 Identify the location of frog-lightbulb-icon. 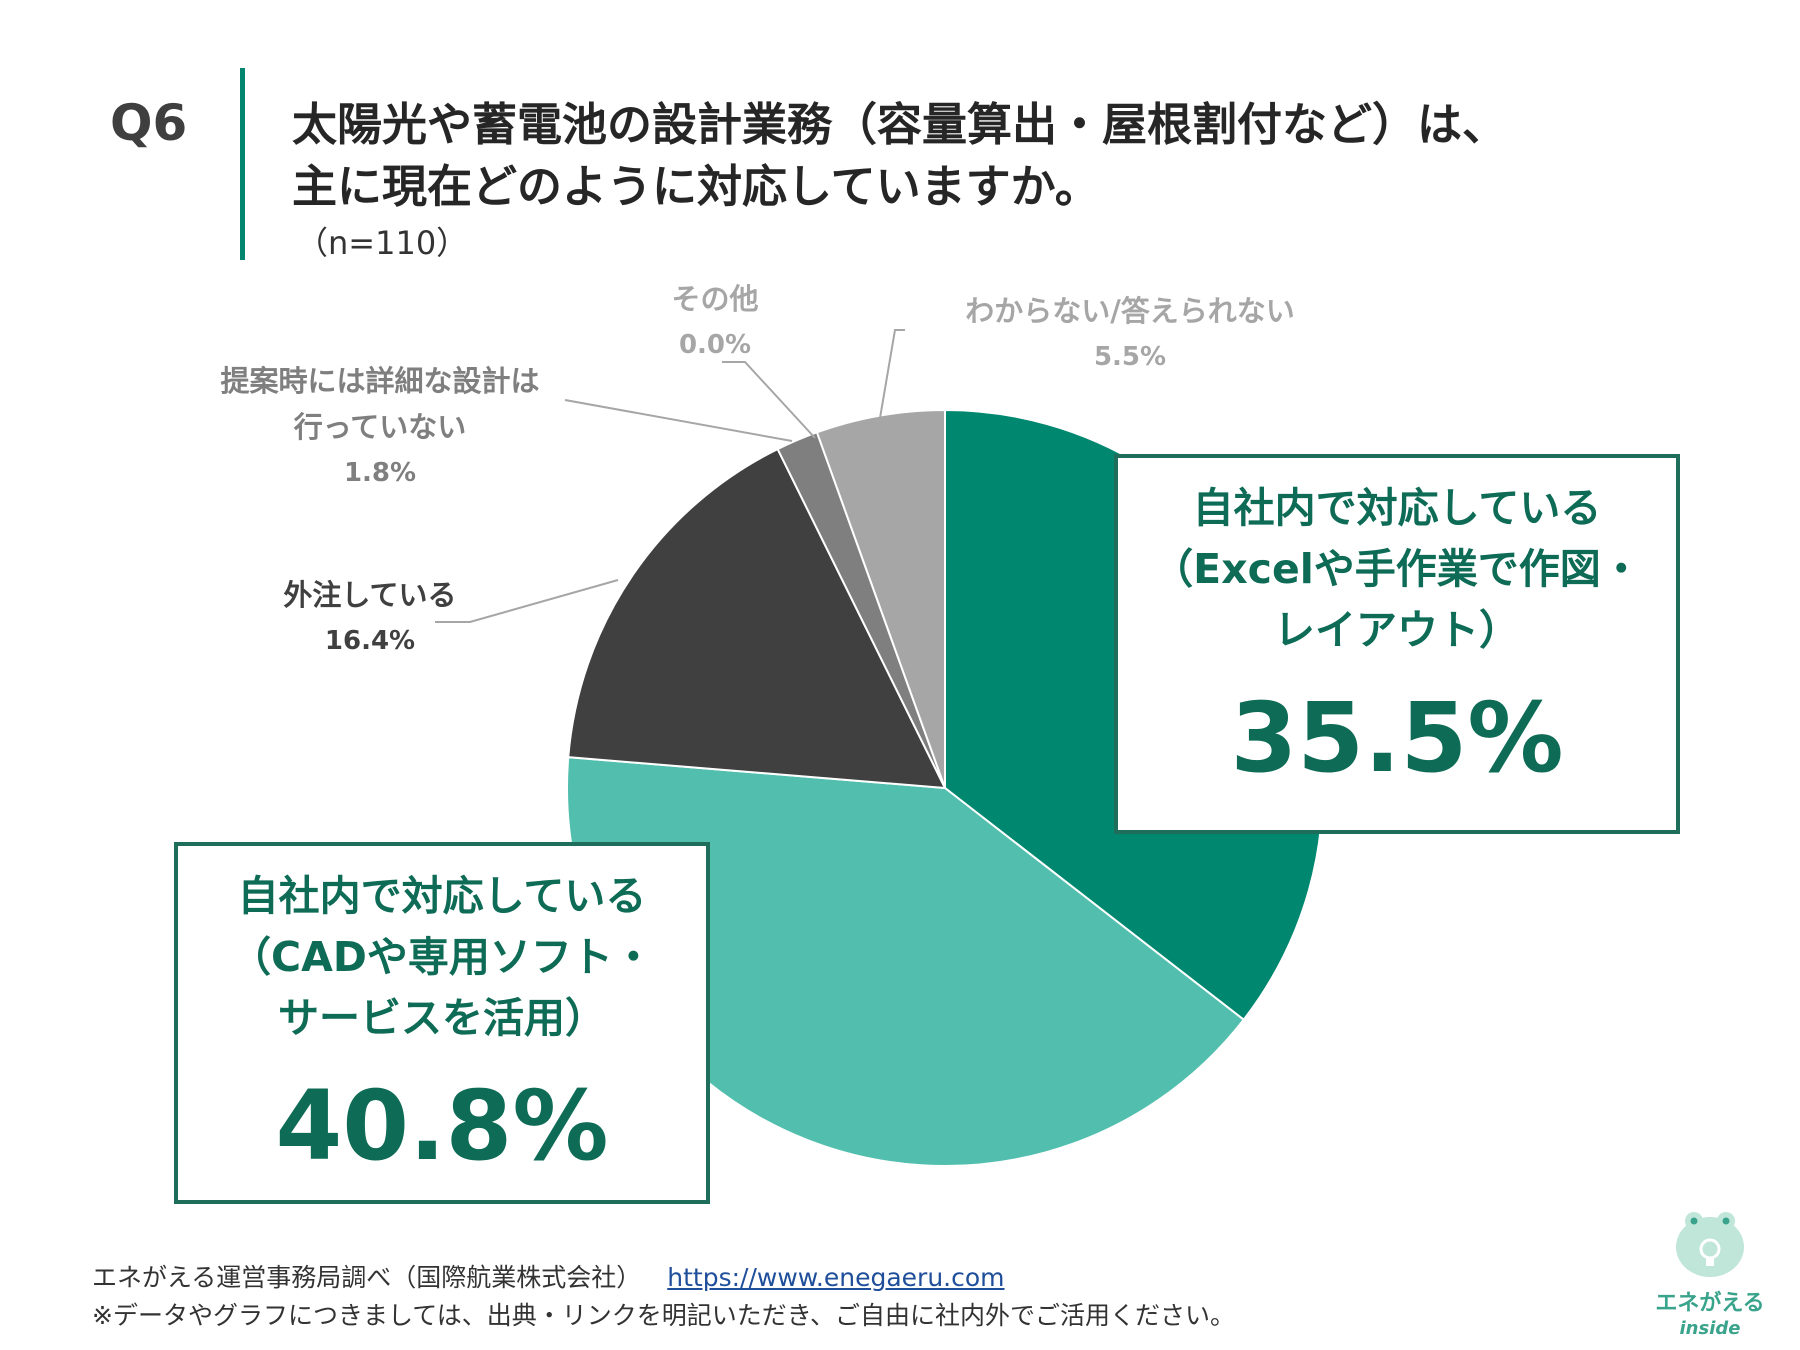
(1710, 1244).